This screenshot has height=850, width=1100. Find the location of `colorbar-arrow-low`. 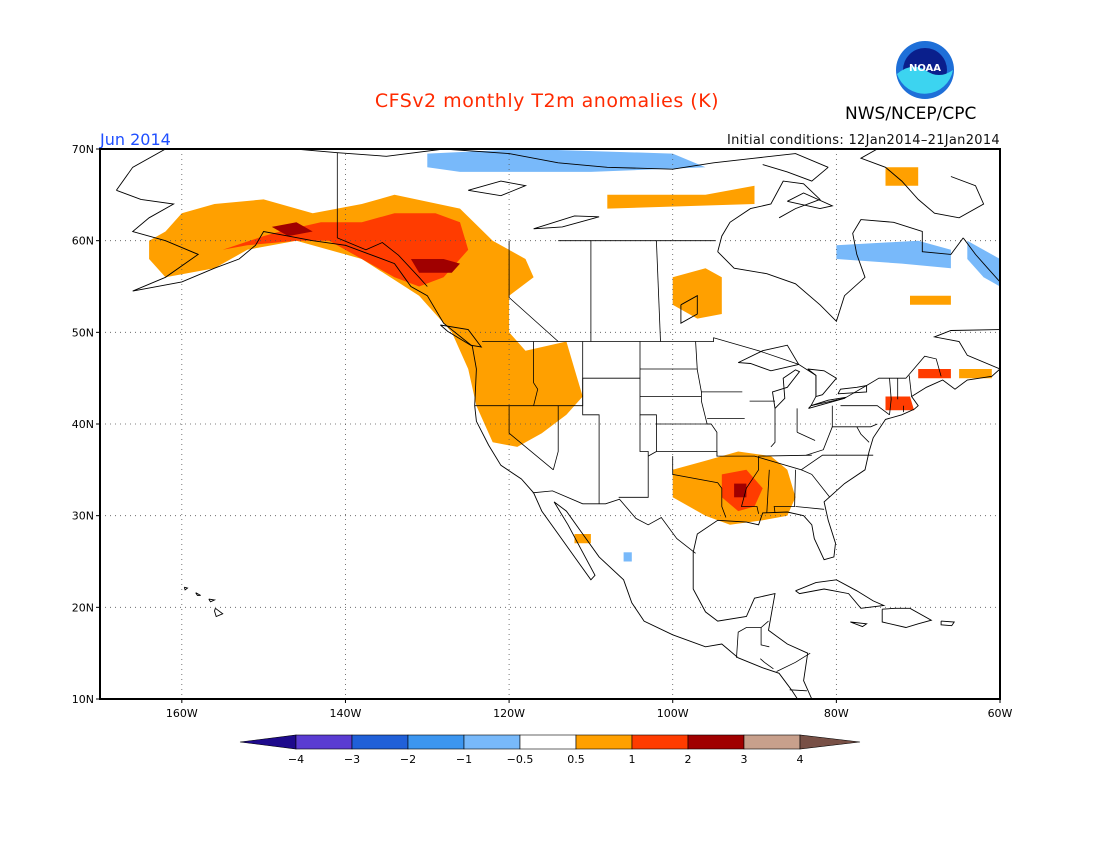

colorbar-arrow-low is located at coordinates (268, 742).